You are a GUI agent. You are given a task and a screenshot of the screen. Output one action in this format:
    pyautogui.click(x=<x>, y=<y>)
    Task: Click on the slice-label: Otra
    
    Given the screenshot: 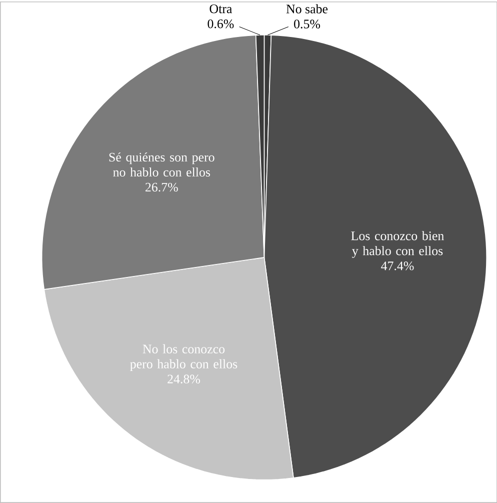 What is the action you would take?
    pyautogui.click(x=221, y=9)
    